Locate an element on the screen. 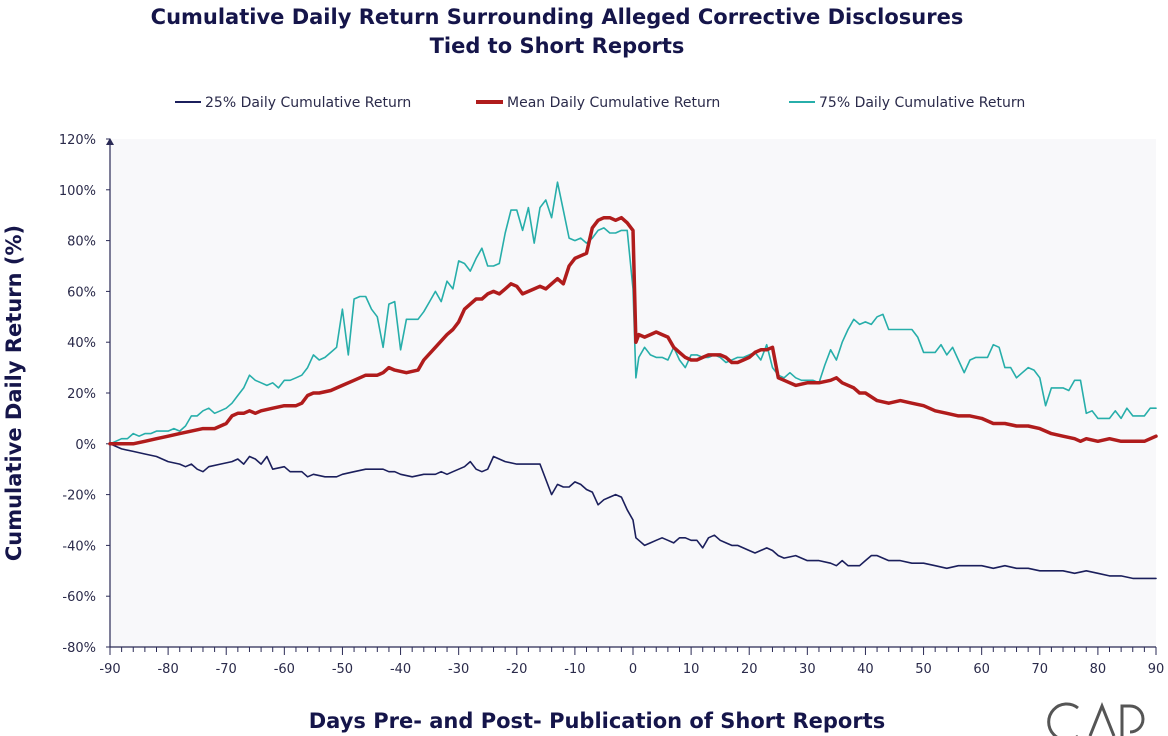 This screenshot has width=1168, height=736. x-tick-label: 70 is located at coordinates (1040, 669).